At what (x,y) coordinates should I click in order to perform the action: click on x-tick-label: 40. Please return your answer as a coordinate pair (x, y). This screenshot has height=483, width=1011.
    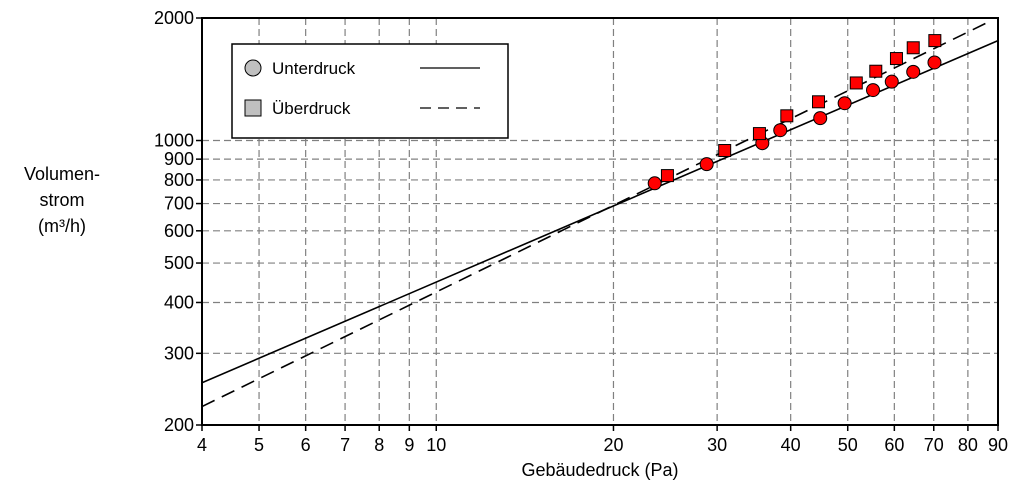
    Looking at the image, I should click on (791, 445).